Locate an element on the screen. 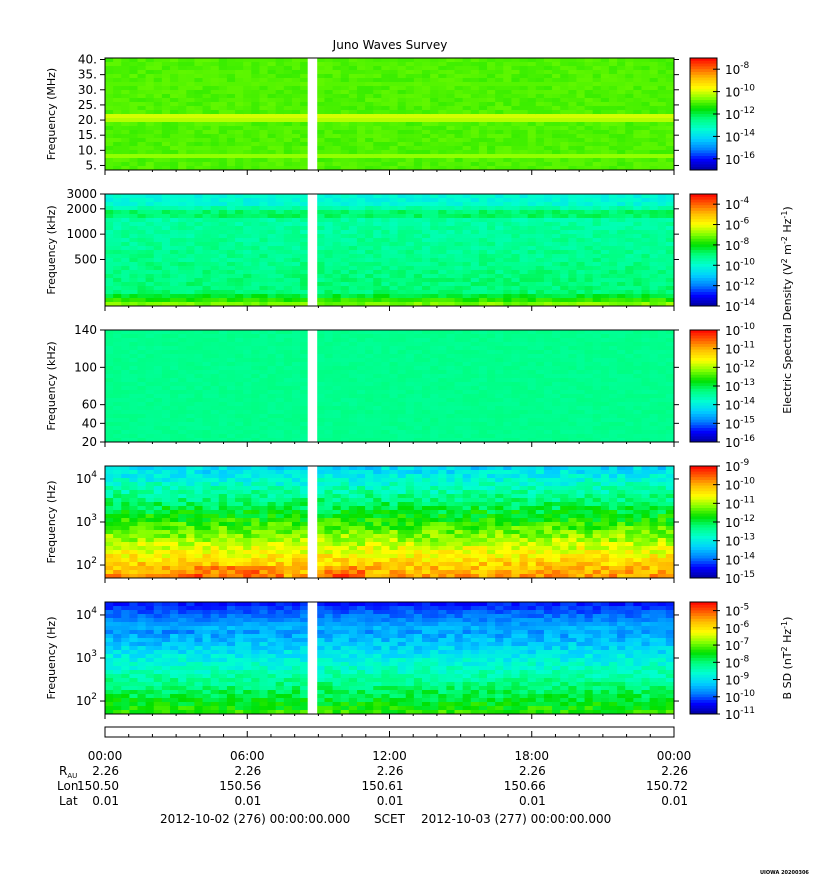  colorbar-tick-label: 10⁻⁴ is located at coordinates (737, 204).